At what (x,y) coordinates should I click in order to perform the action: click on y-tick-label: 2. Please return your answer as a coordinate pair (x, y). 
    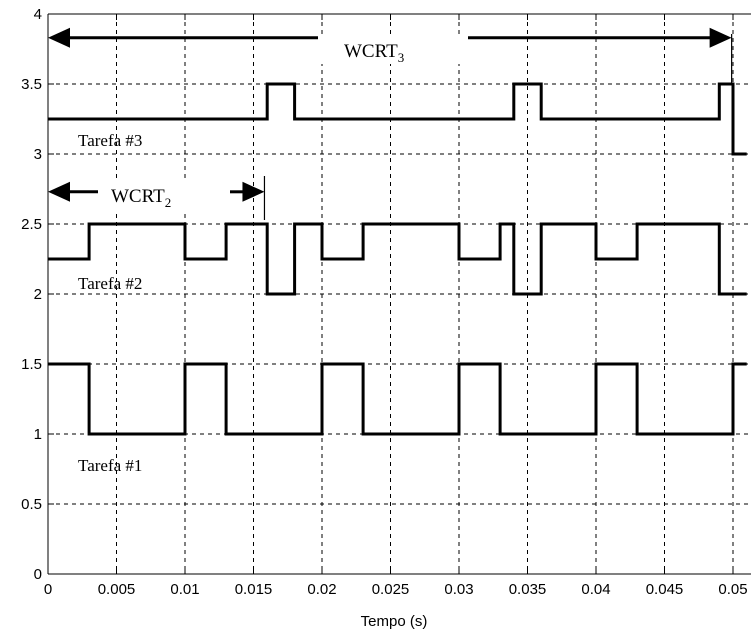
    Looking at the image, I should click on (38, 294).